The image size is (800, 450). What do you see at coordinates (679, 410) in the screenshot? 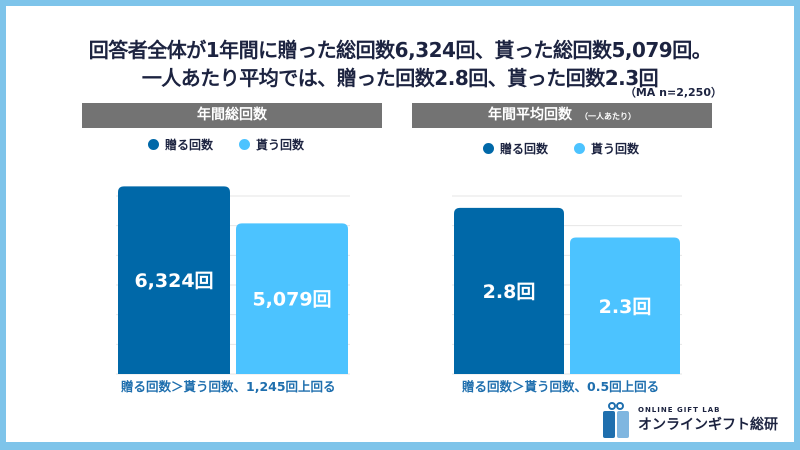
I see `logo-en: ONLINE GIFT LAB` at bounding box center [679, 410].